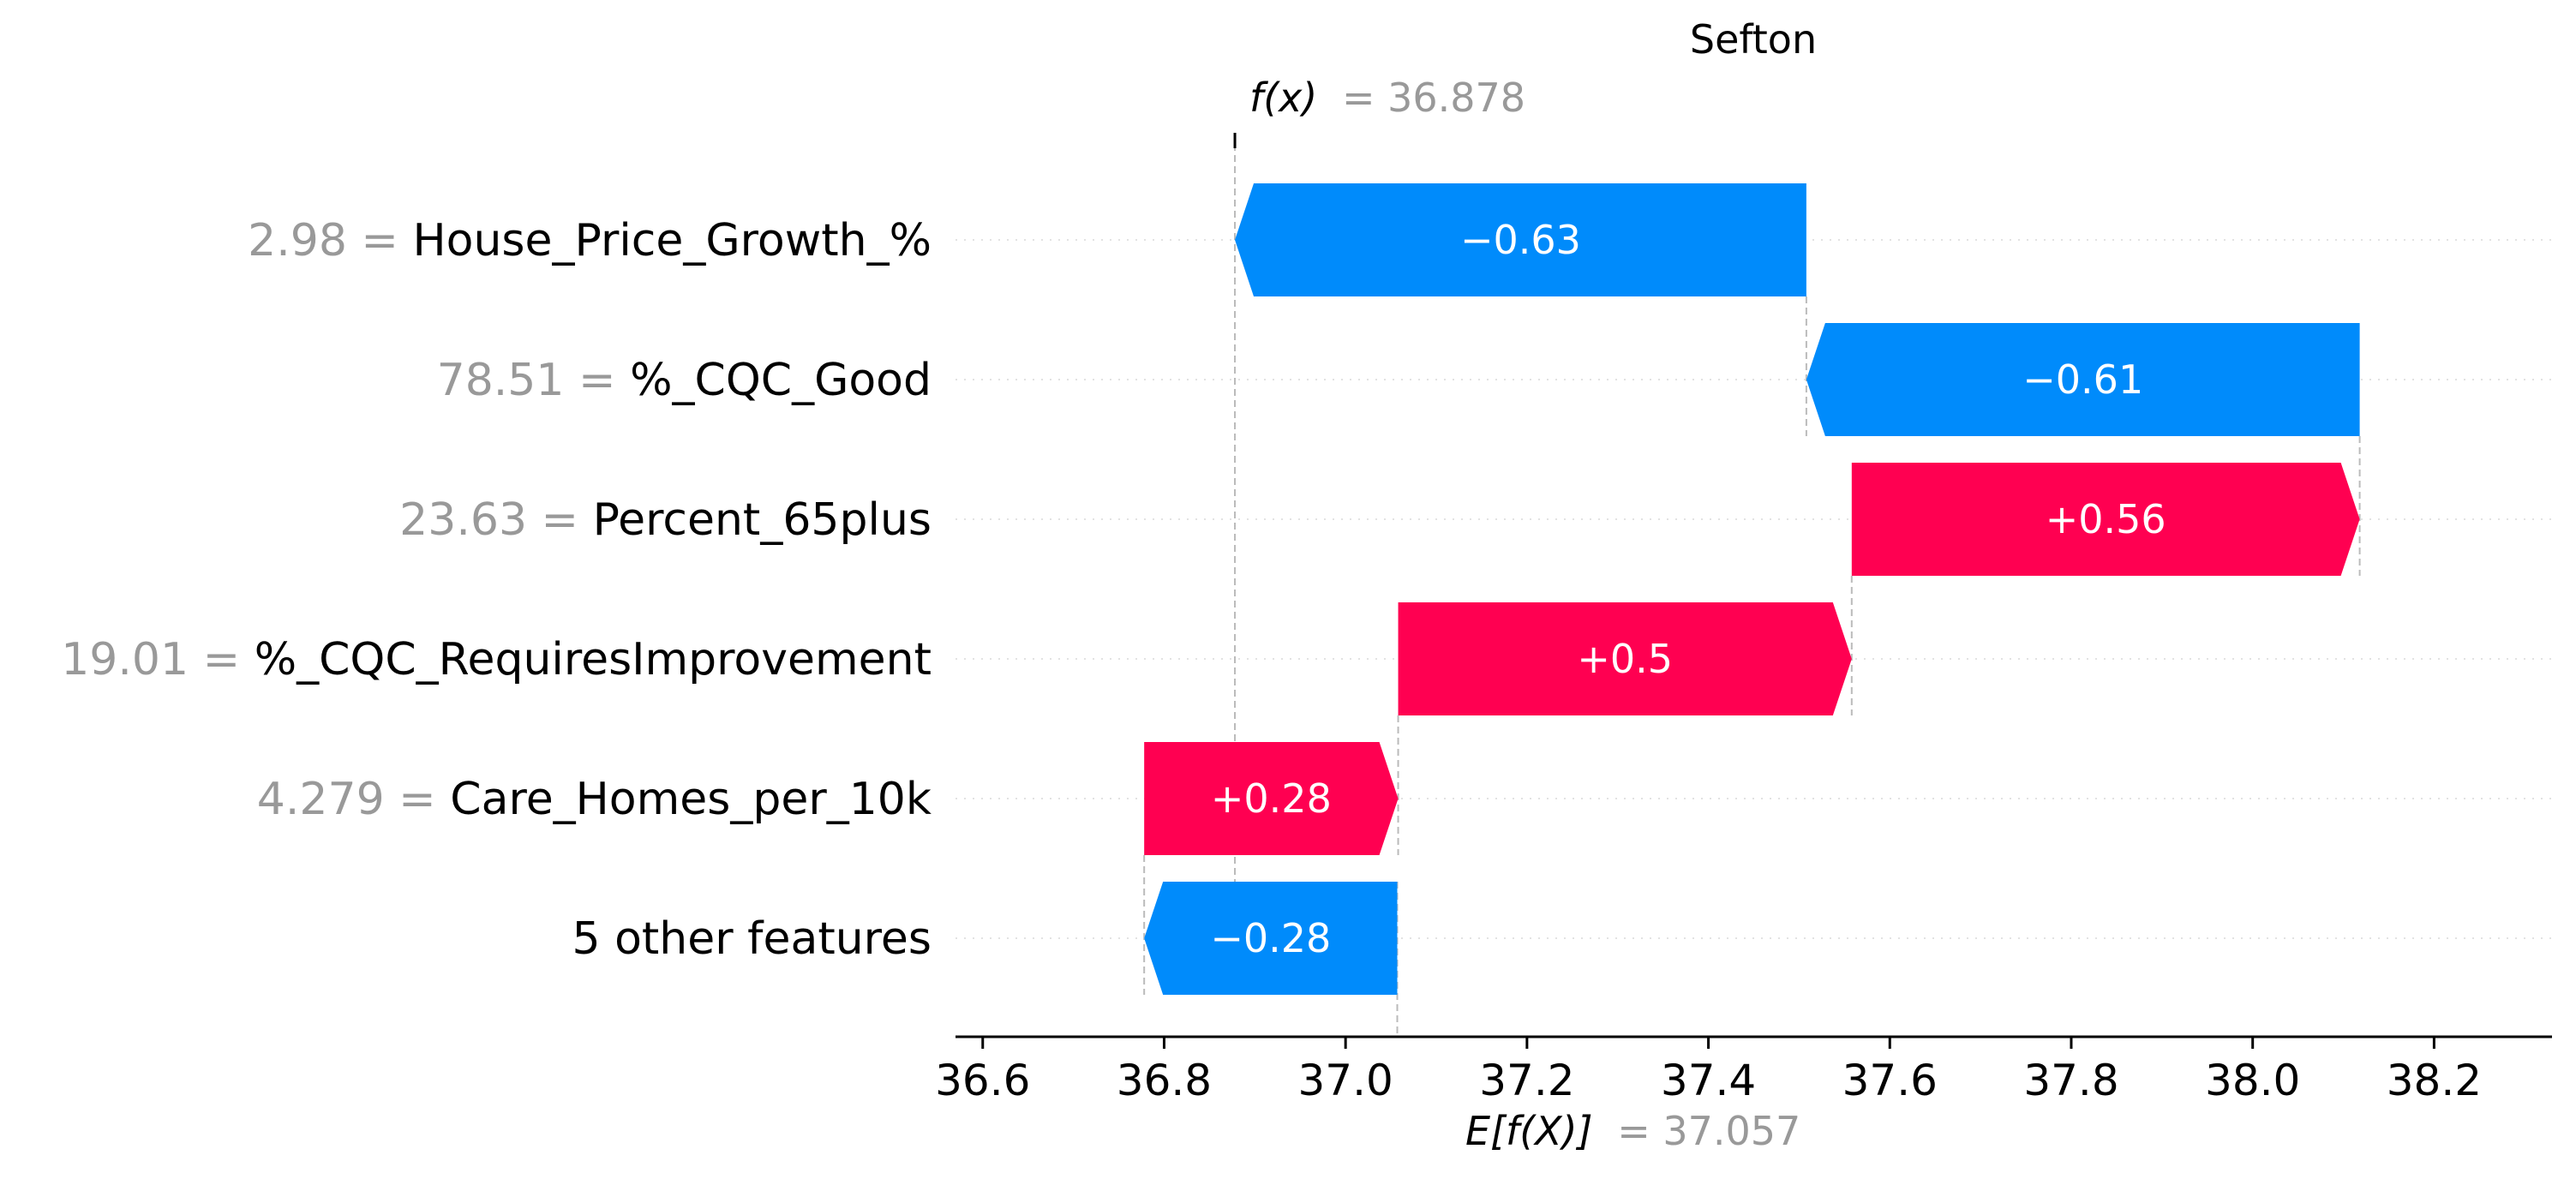  I want to click on bar-value-label: +0.56, so click(2106, 519).